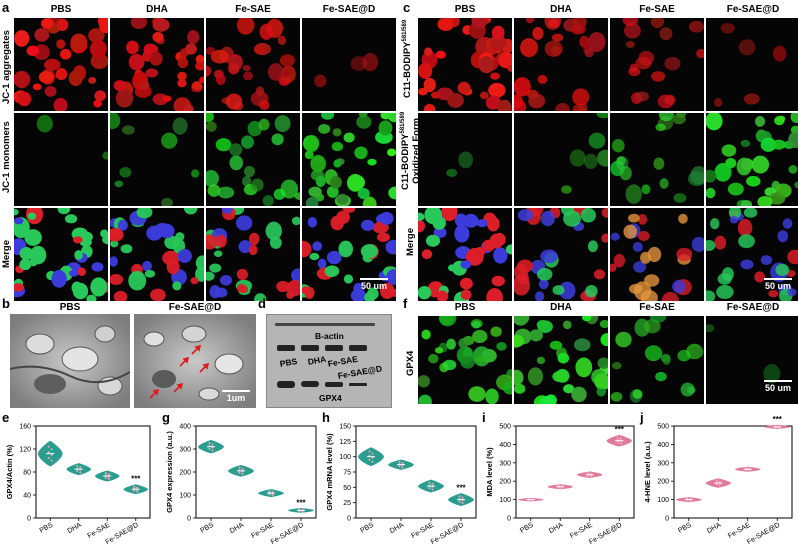  Describe the element at coordinates (410, 242) in the screenshot. I see `row-label-c-3: Merge` at that location.